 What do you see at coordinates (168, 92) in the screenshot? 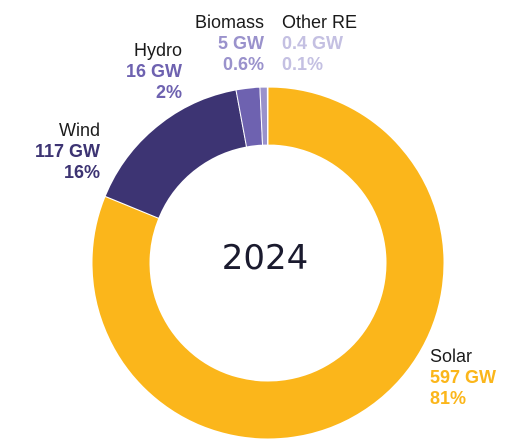
I see `legend-hydro-share: 2%` at bounding box center [168, 92].